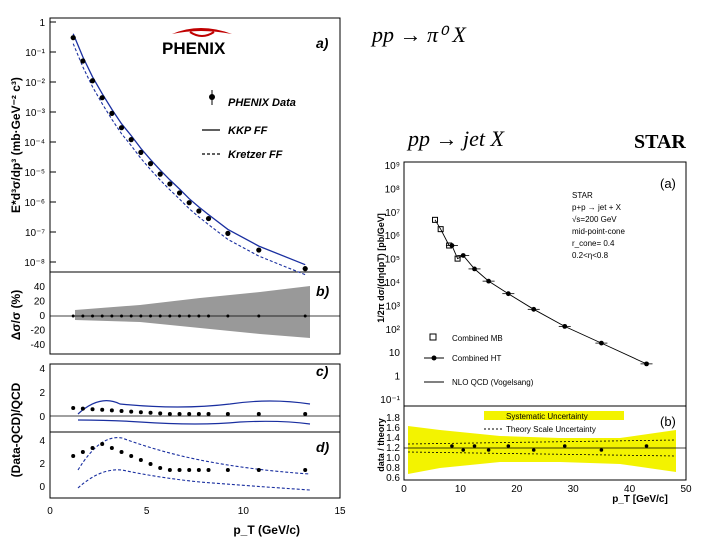  What do you see at coordinates (630, 489) in the screenshot?
I see `right-x-tick: 40` at bounding box center [630, 489].